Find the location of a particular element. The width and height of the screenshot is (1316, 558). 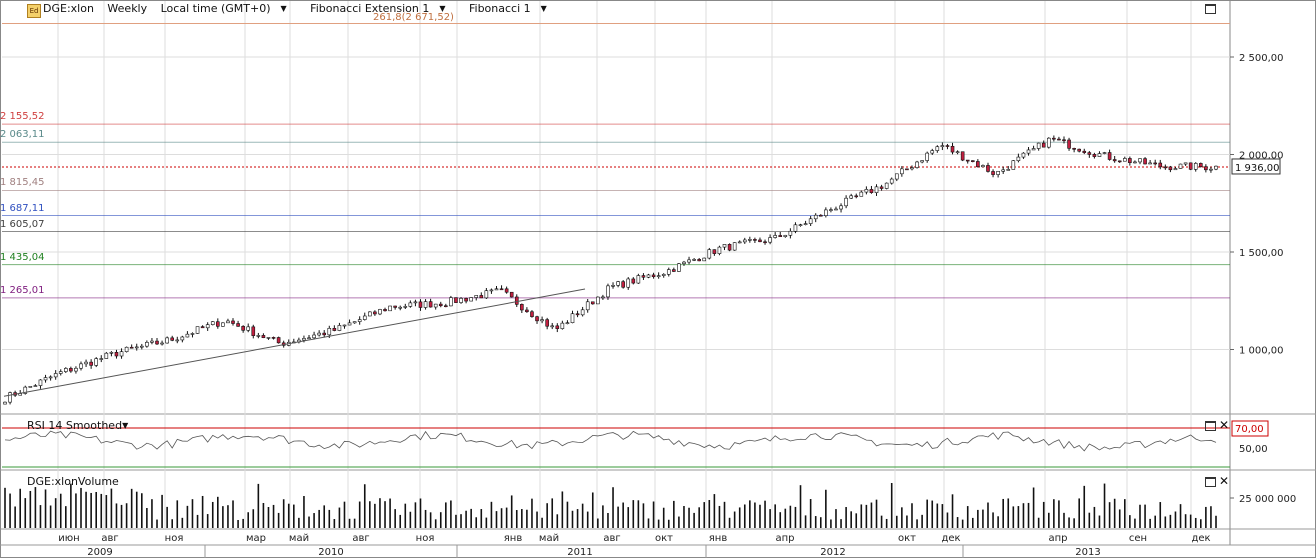

fib-extension-selector: Fibonacci Extension 1 ▼ is located at coordinates (378, 8).